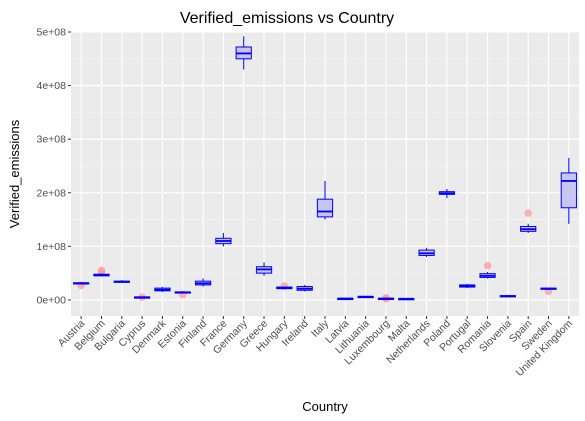  What do you see at coordinates (54, 166) in the screenshot?
I see `y-axis: 0e+00 1e+08 2e+08 3e+08 4e+08 5e+08` at bounding box center [54, 166].